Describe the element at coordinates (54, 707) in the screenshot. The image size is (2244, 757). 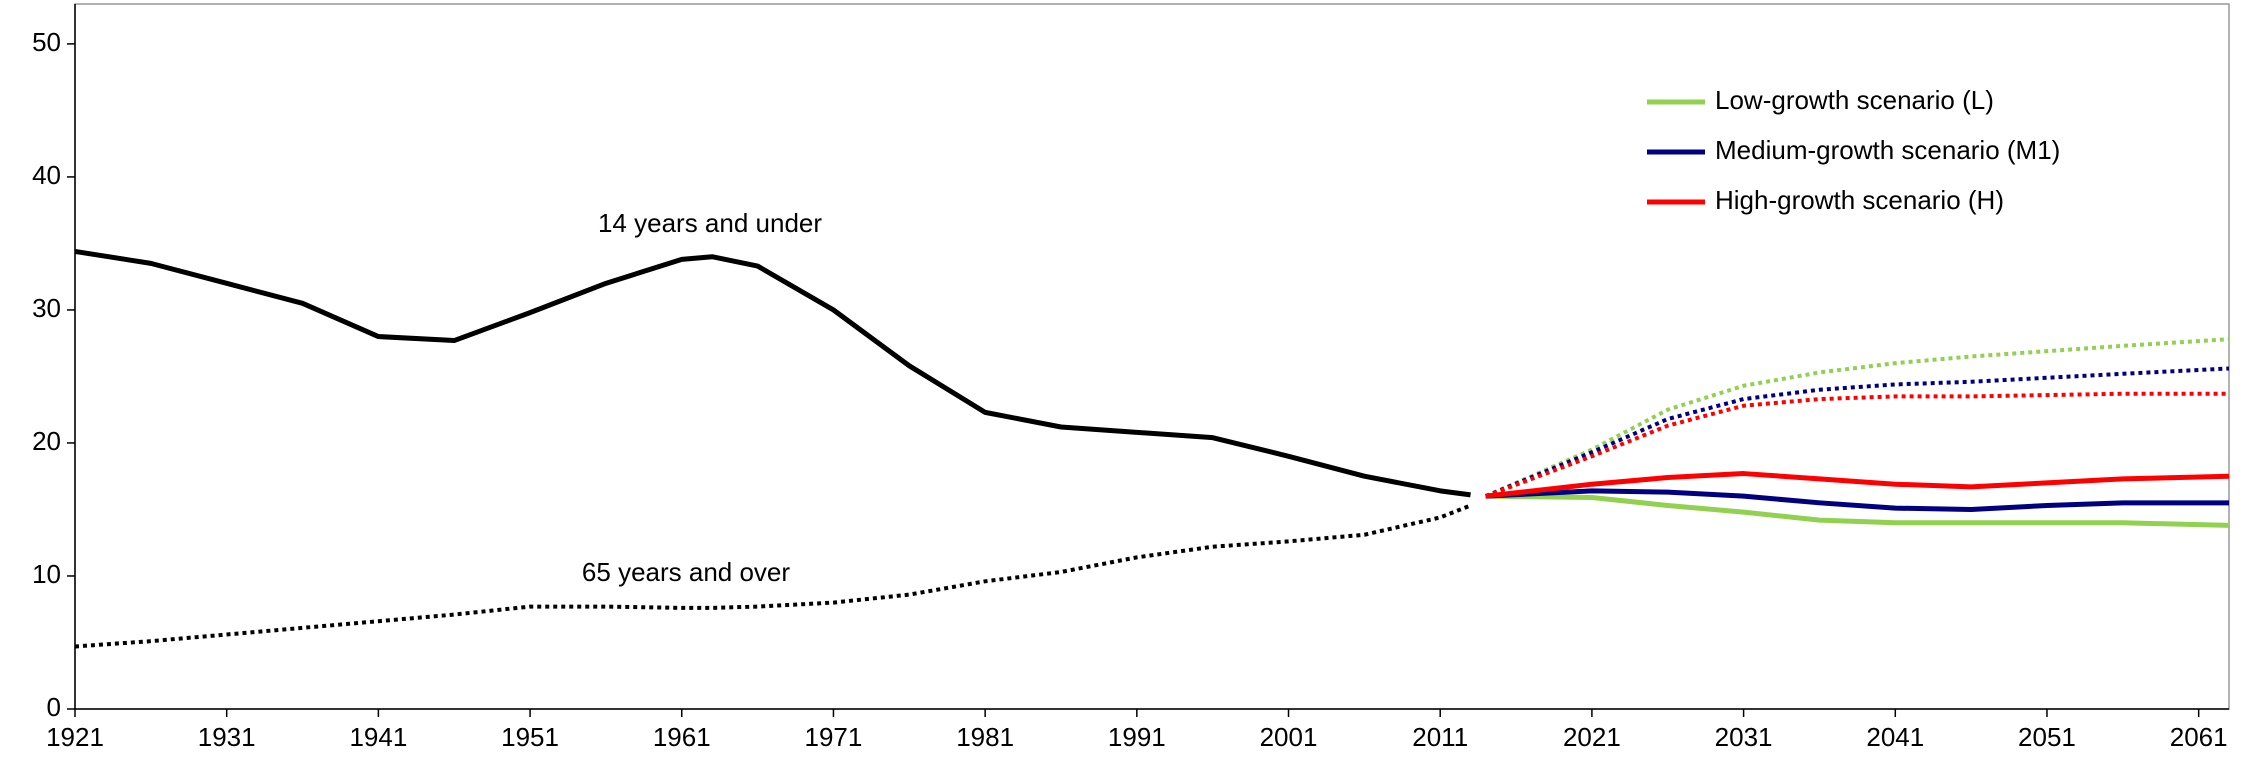
I see `y-tick-label: 0` at that location.